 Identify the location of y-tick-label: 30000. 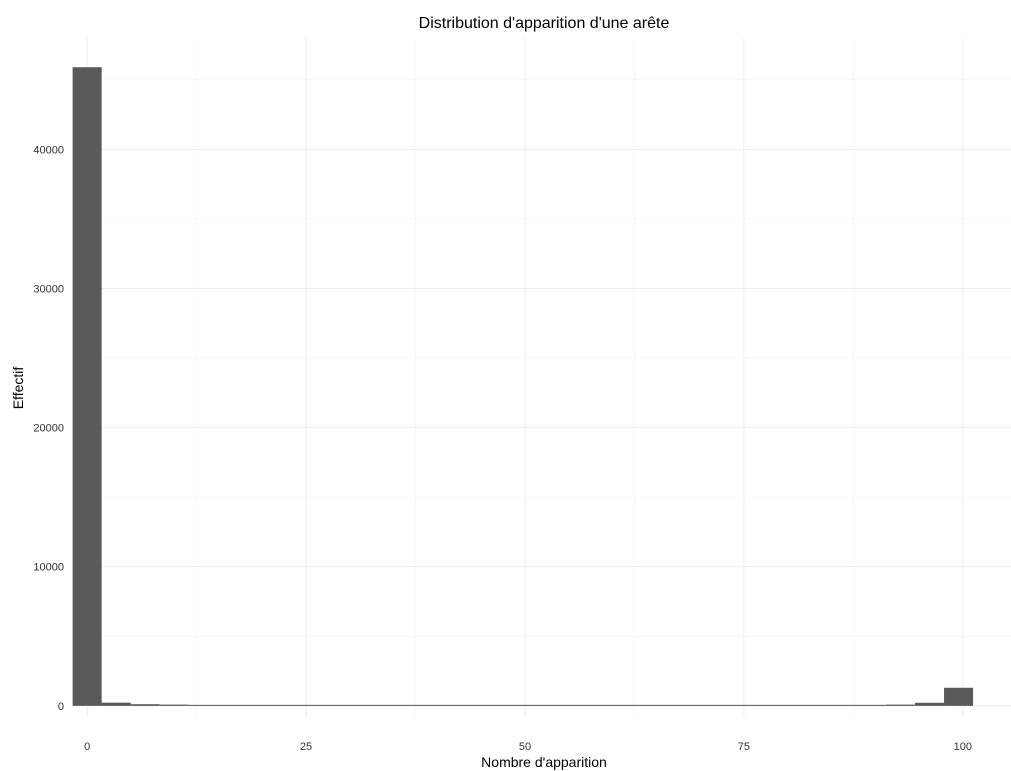
(48, 289).